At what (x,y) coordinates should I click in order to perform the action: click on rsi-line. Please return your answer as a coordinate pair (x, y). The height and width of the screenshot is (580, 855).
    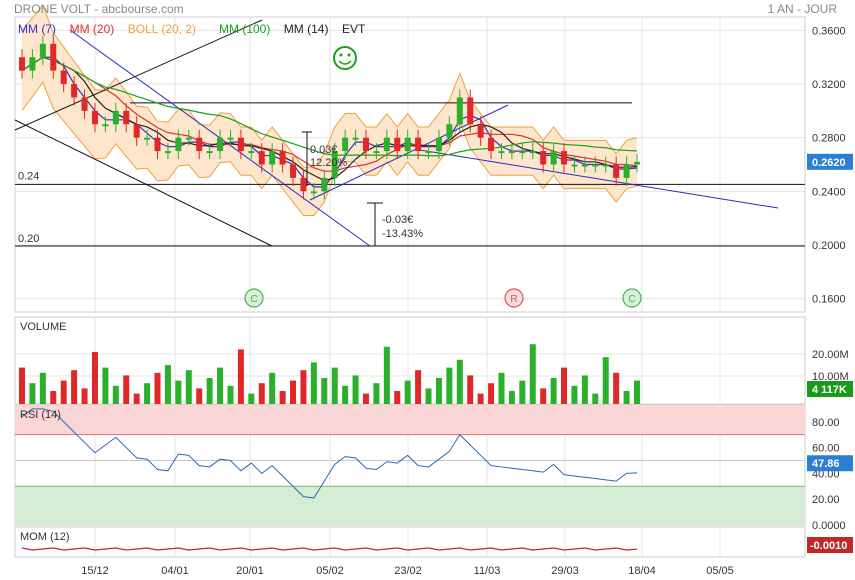
    Looking at the image, I should click on (329, 453).